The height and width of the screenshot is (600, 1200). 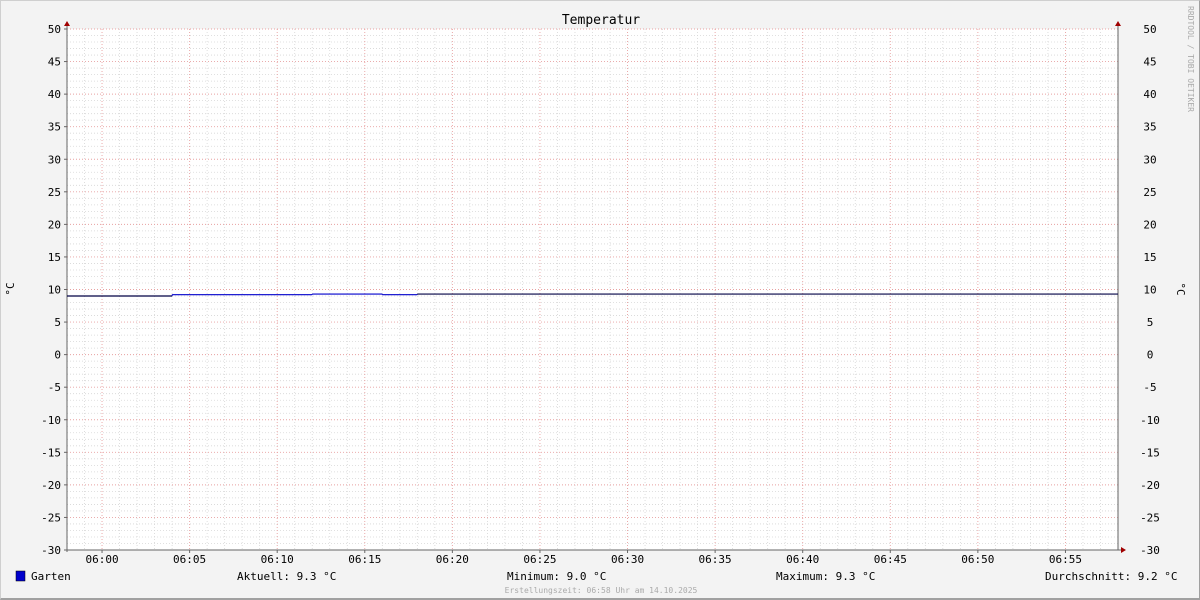 I want to click on y-tick-label-left: 0, so click(x=57, y=355).